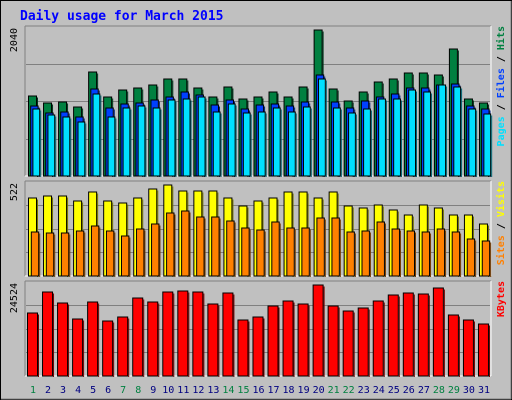 The width and height of the screenshot is (512, 400). What do you see at coordinates (48, 390) in the screenshot?
I see `x-tick-label-2: 2` at bounding box center [48, 390].